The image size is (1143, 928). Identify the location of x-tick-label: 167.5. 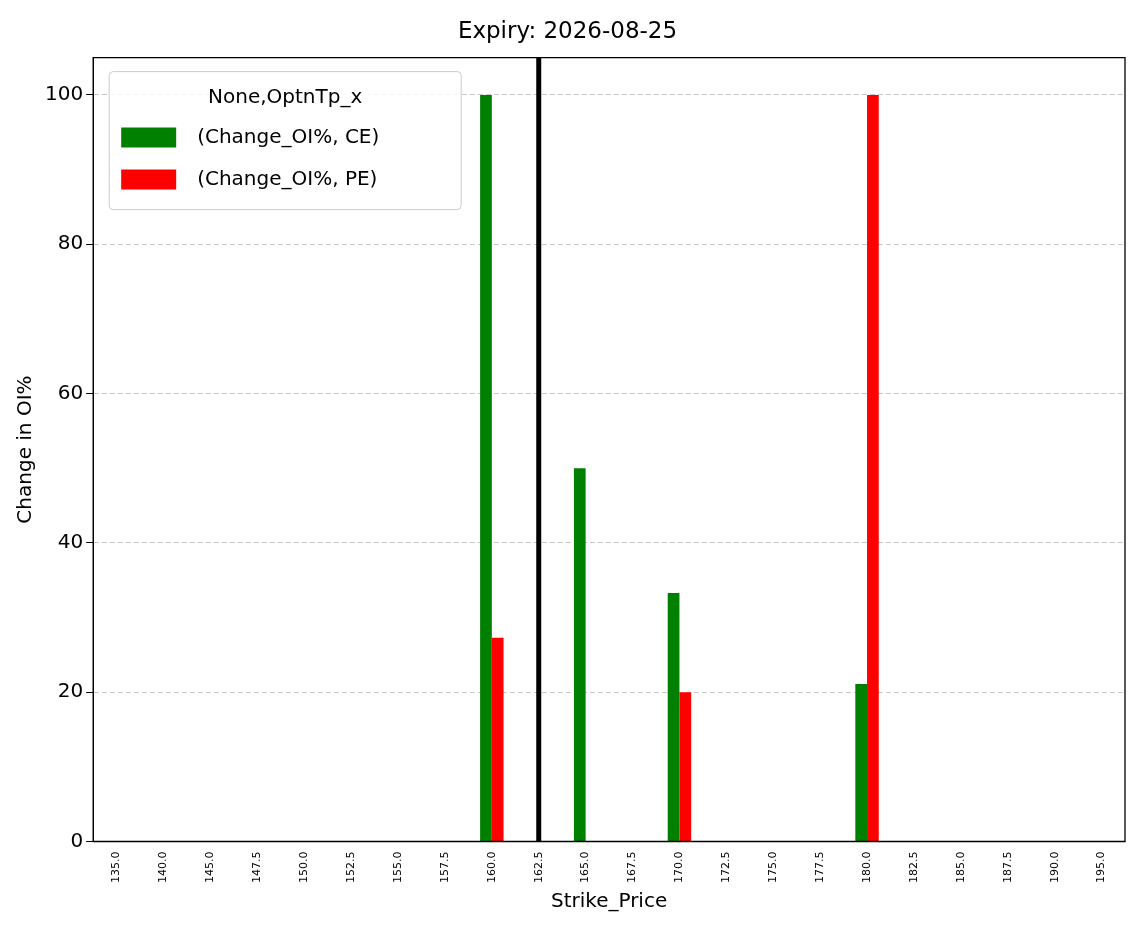
(632, 867).